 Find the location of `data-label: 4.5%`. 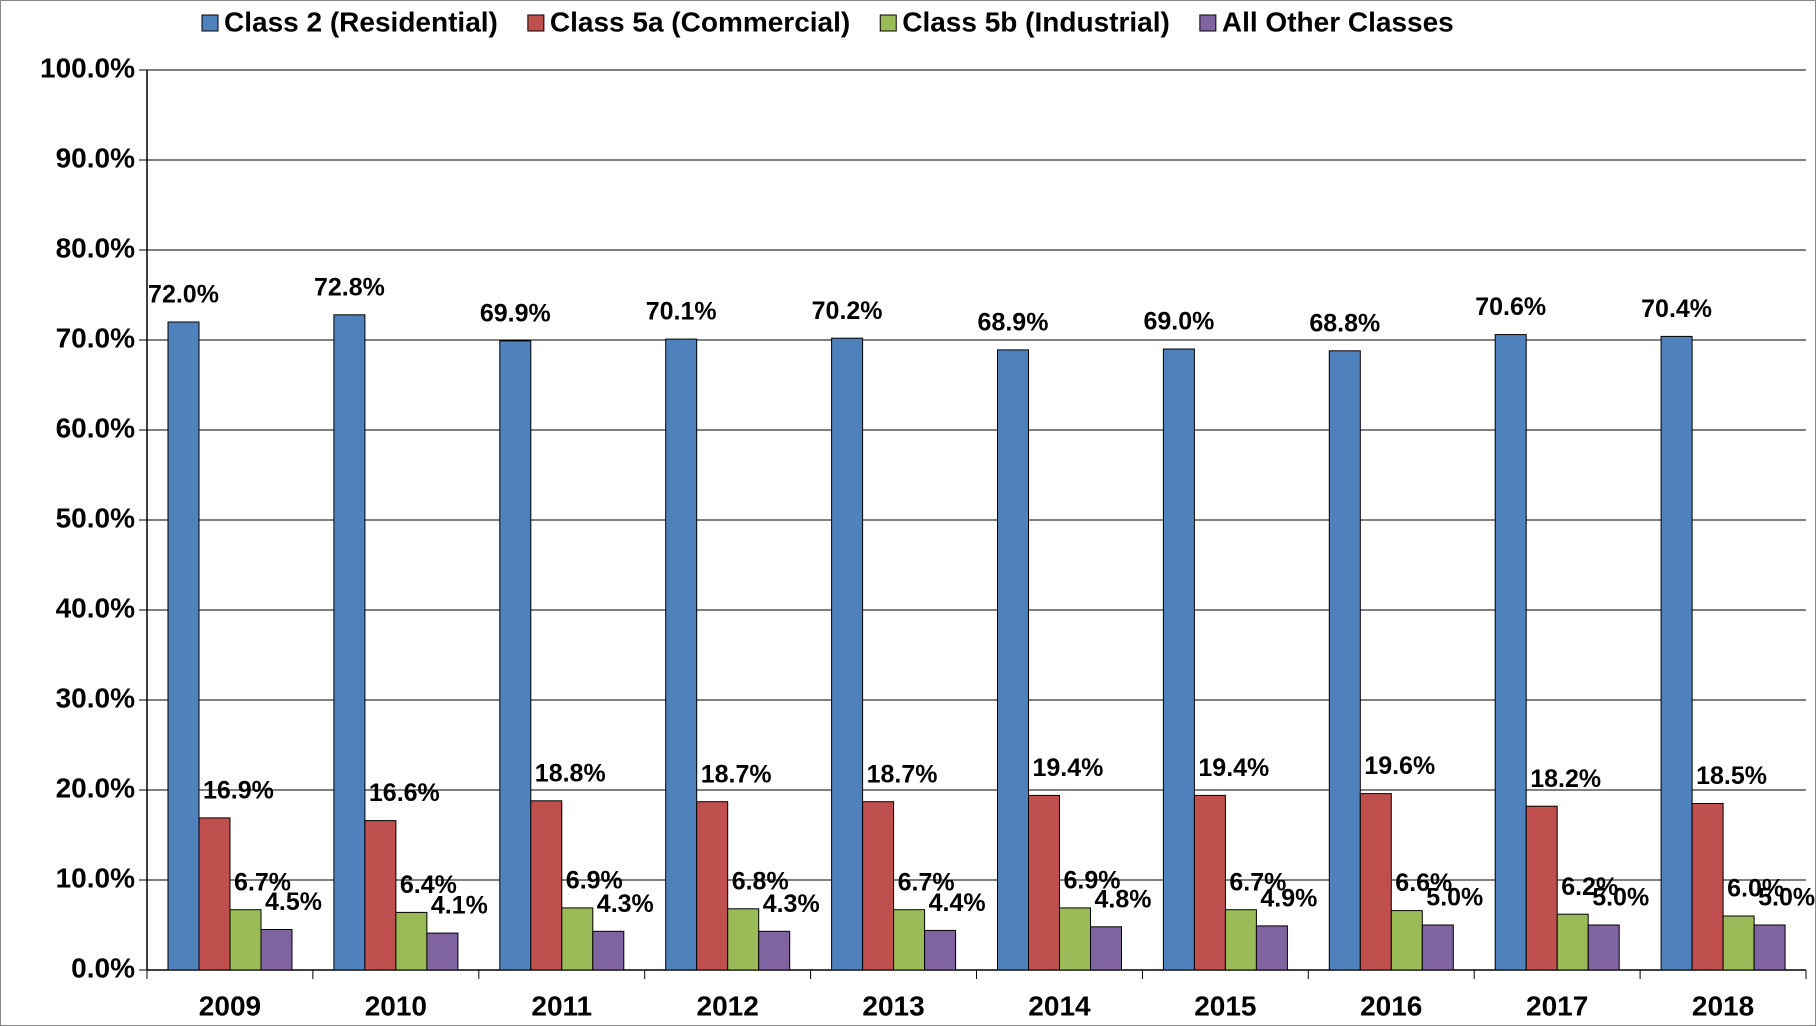

data-label: 4.5% is located at coordinates (293, 902).